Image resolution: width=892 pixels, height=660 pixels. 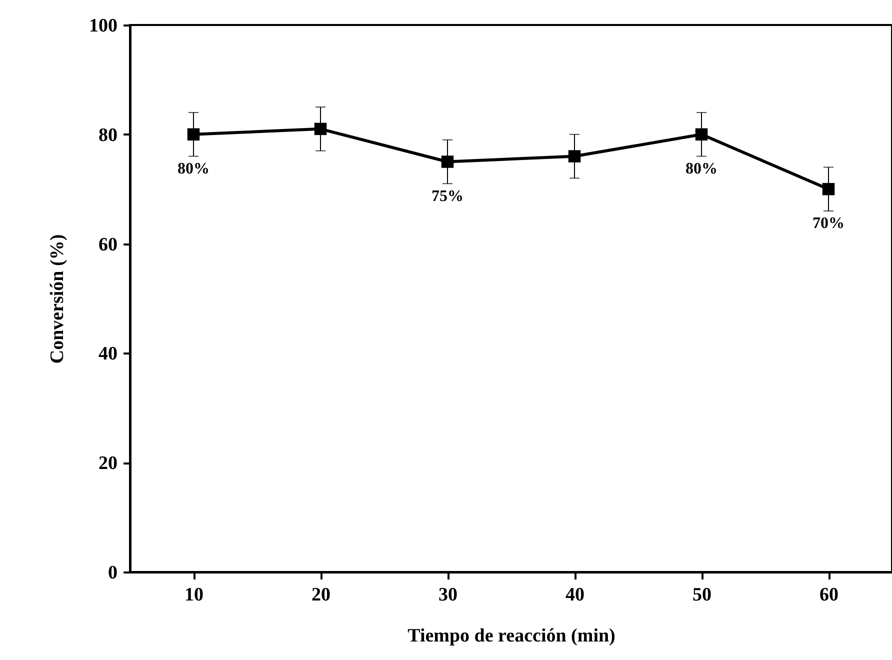 What do you see at coordinates (512, 636) in the screenshot?
I see `x-axis-title: Tiempo de reacción (min)` at bounding box center [512, 636].